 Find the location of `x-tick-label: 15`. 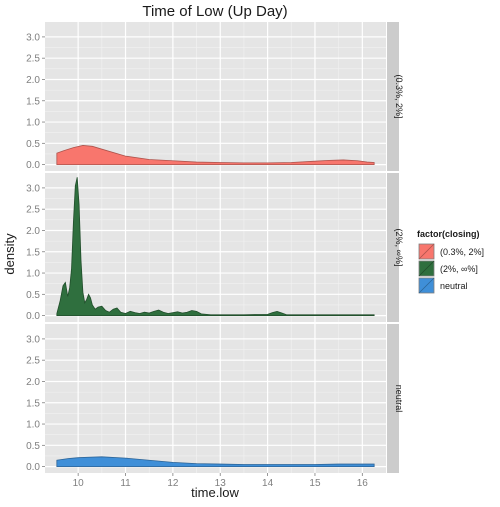

x-tick-label: 15 is located at coordinates (315, 483).